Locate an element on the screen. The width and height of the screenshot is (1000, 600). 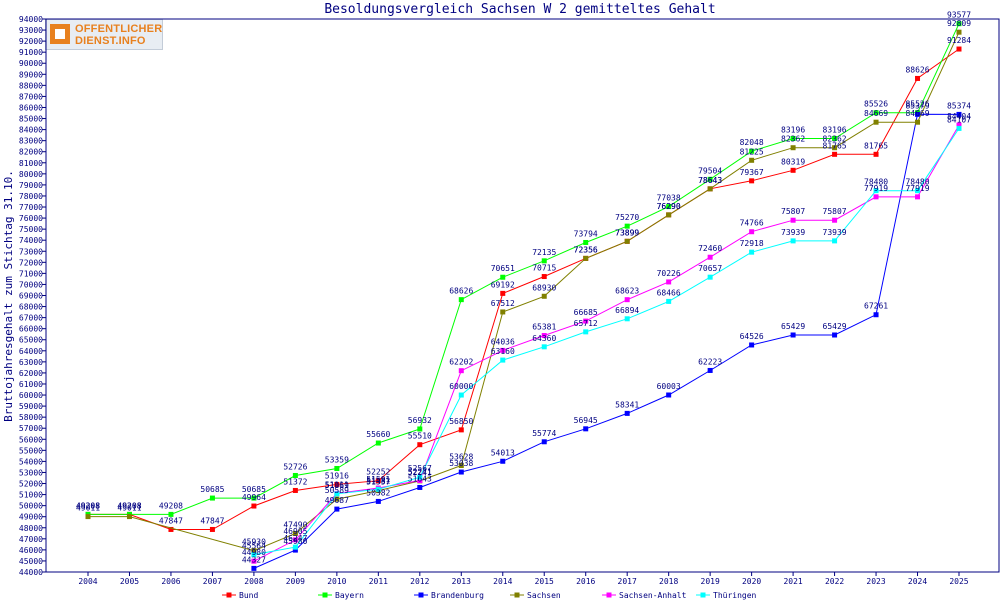
legend-label-bayern: Bayern is located at coordinates (349, 595).